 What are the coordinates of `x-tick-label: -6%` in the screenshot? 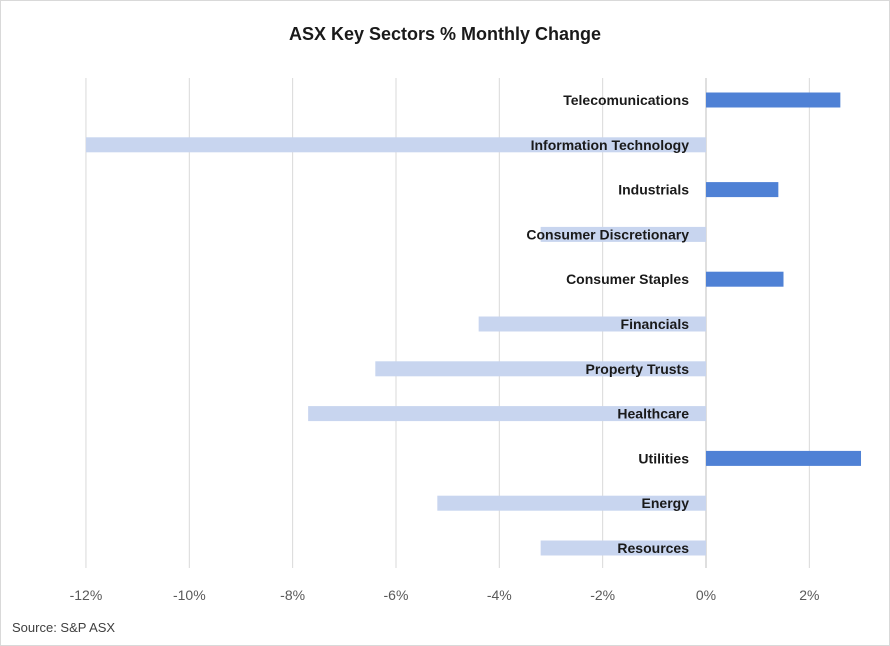 It's located at (396, 595).